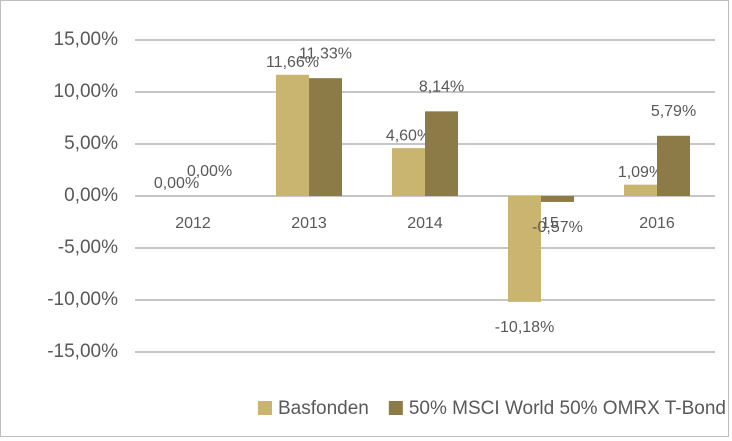  I want to click on data-label: 4,60%, so click(408, 135).